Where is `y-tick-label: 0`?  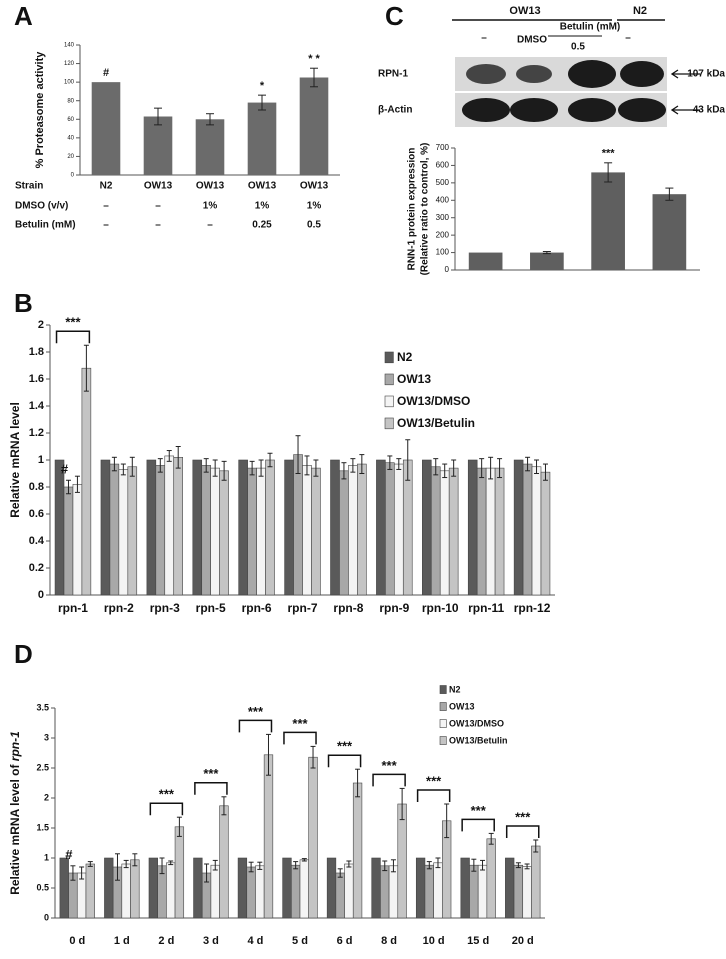
y-tick-label: 0 is located at coordinates (41, 595).